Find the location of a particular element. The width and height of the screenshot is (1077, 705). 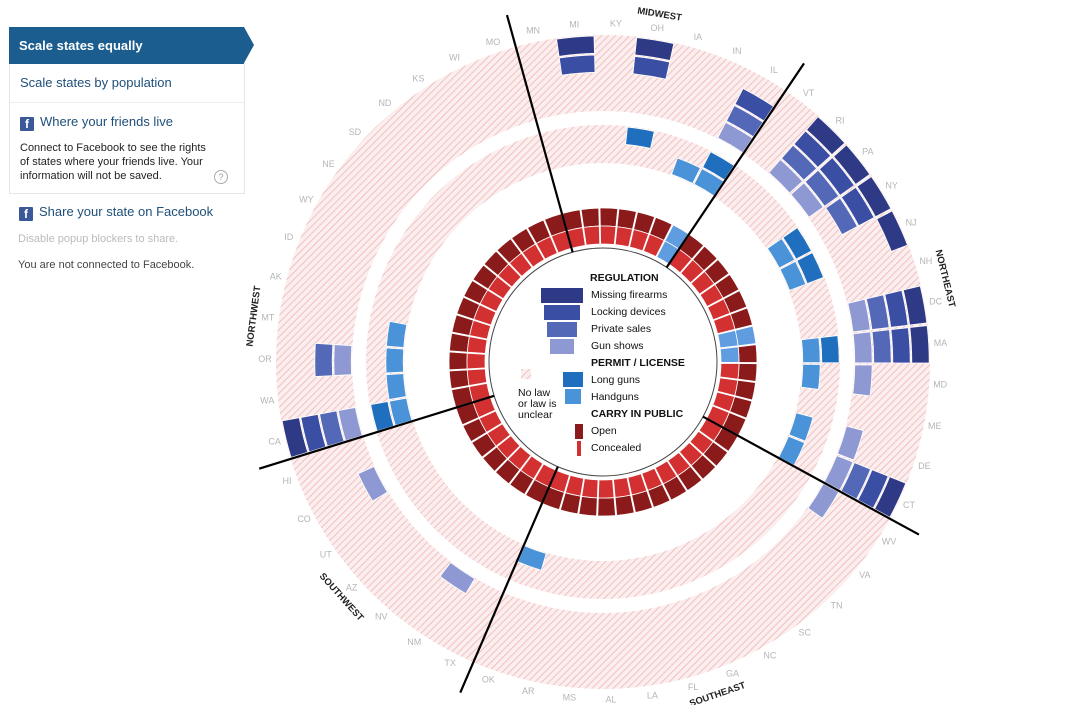

carry-concealed-cell-FL is located at coordinates (637, 484).